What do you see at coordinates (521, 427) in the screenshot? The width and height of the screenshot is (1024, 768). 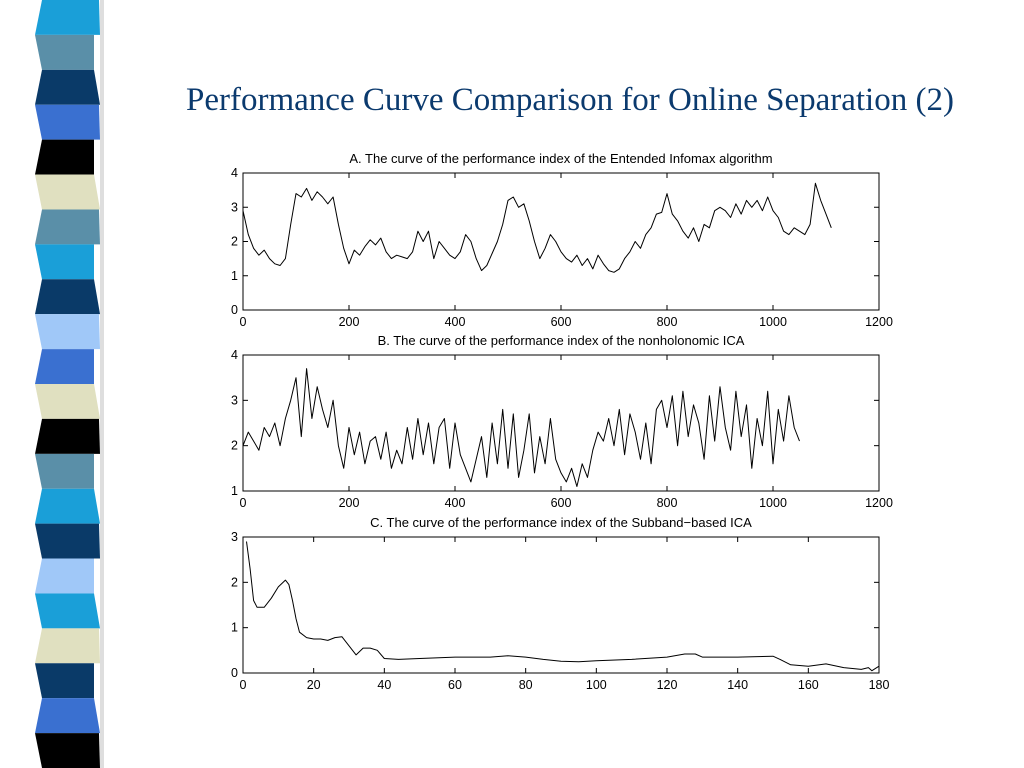 I see `series-line-b` at bounding box center [521, 427].